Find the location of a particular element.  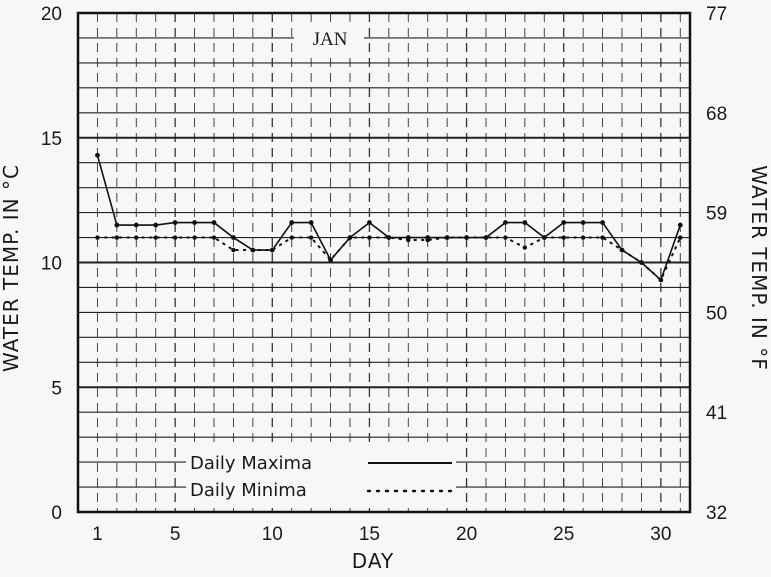

chart-title: JAN is located at coordinates (330, 39).